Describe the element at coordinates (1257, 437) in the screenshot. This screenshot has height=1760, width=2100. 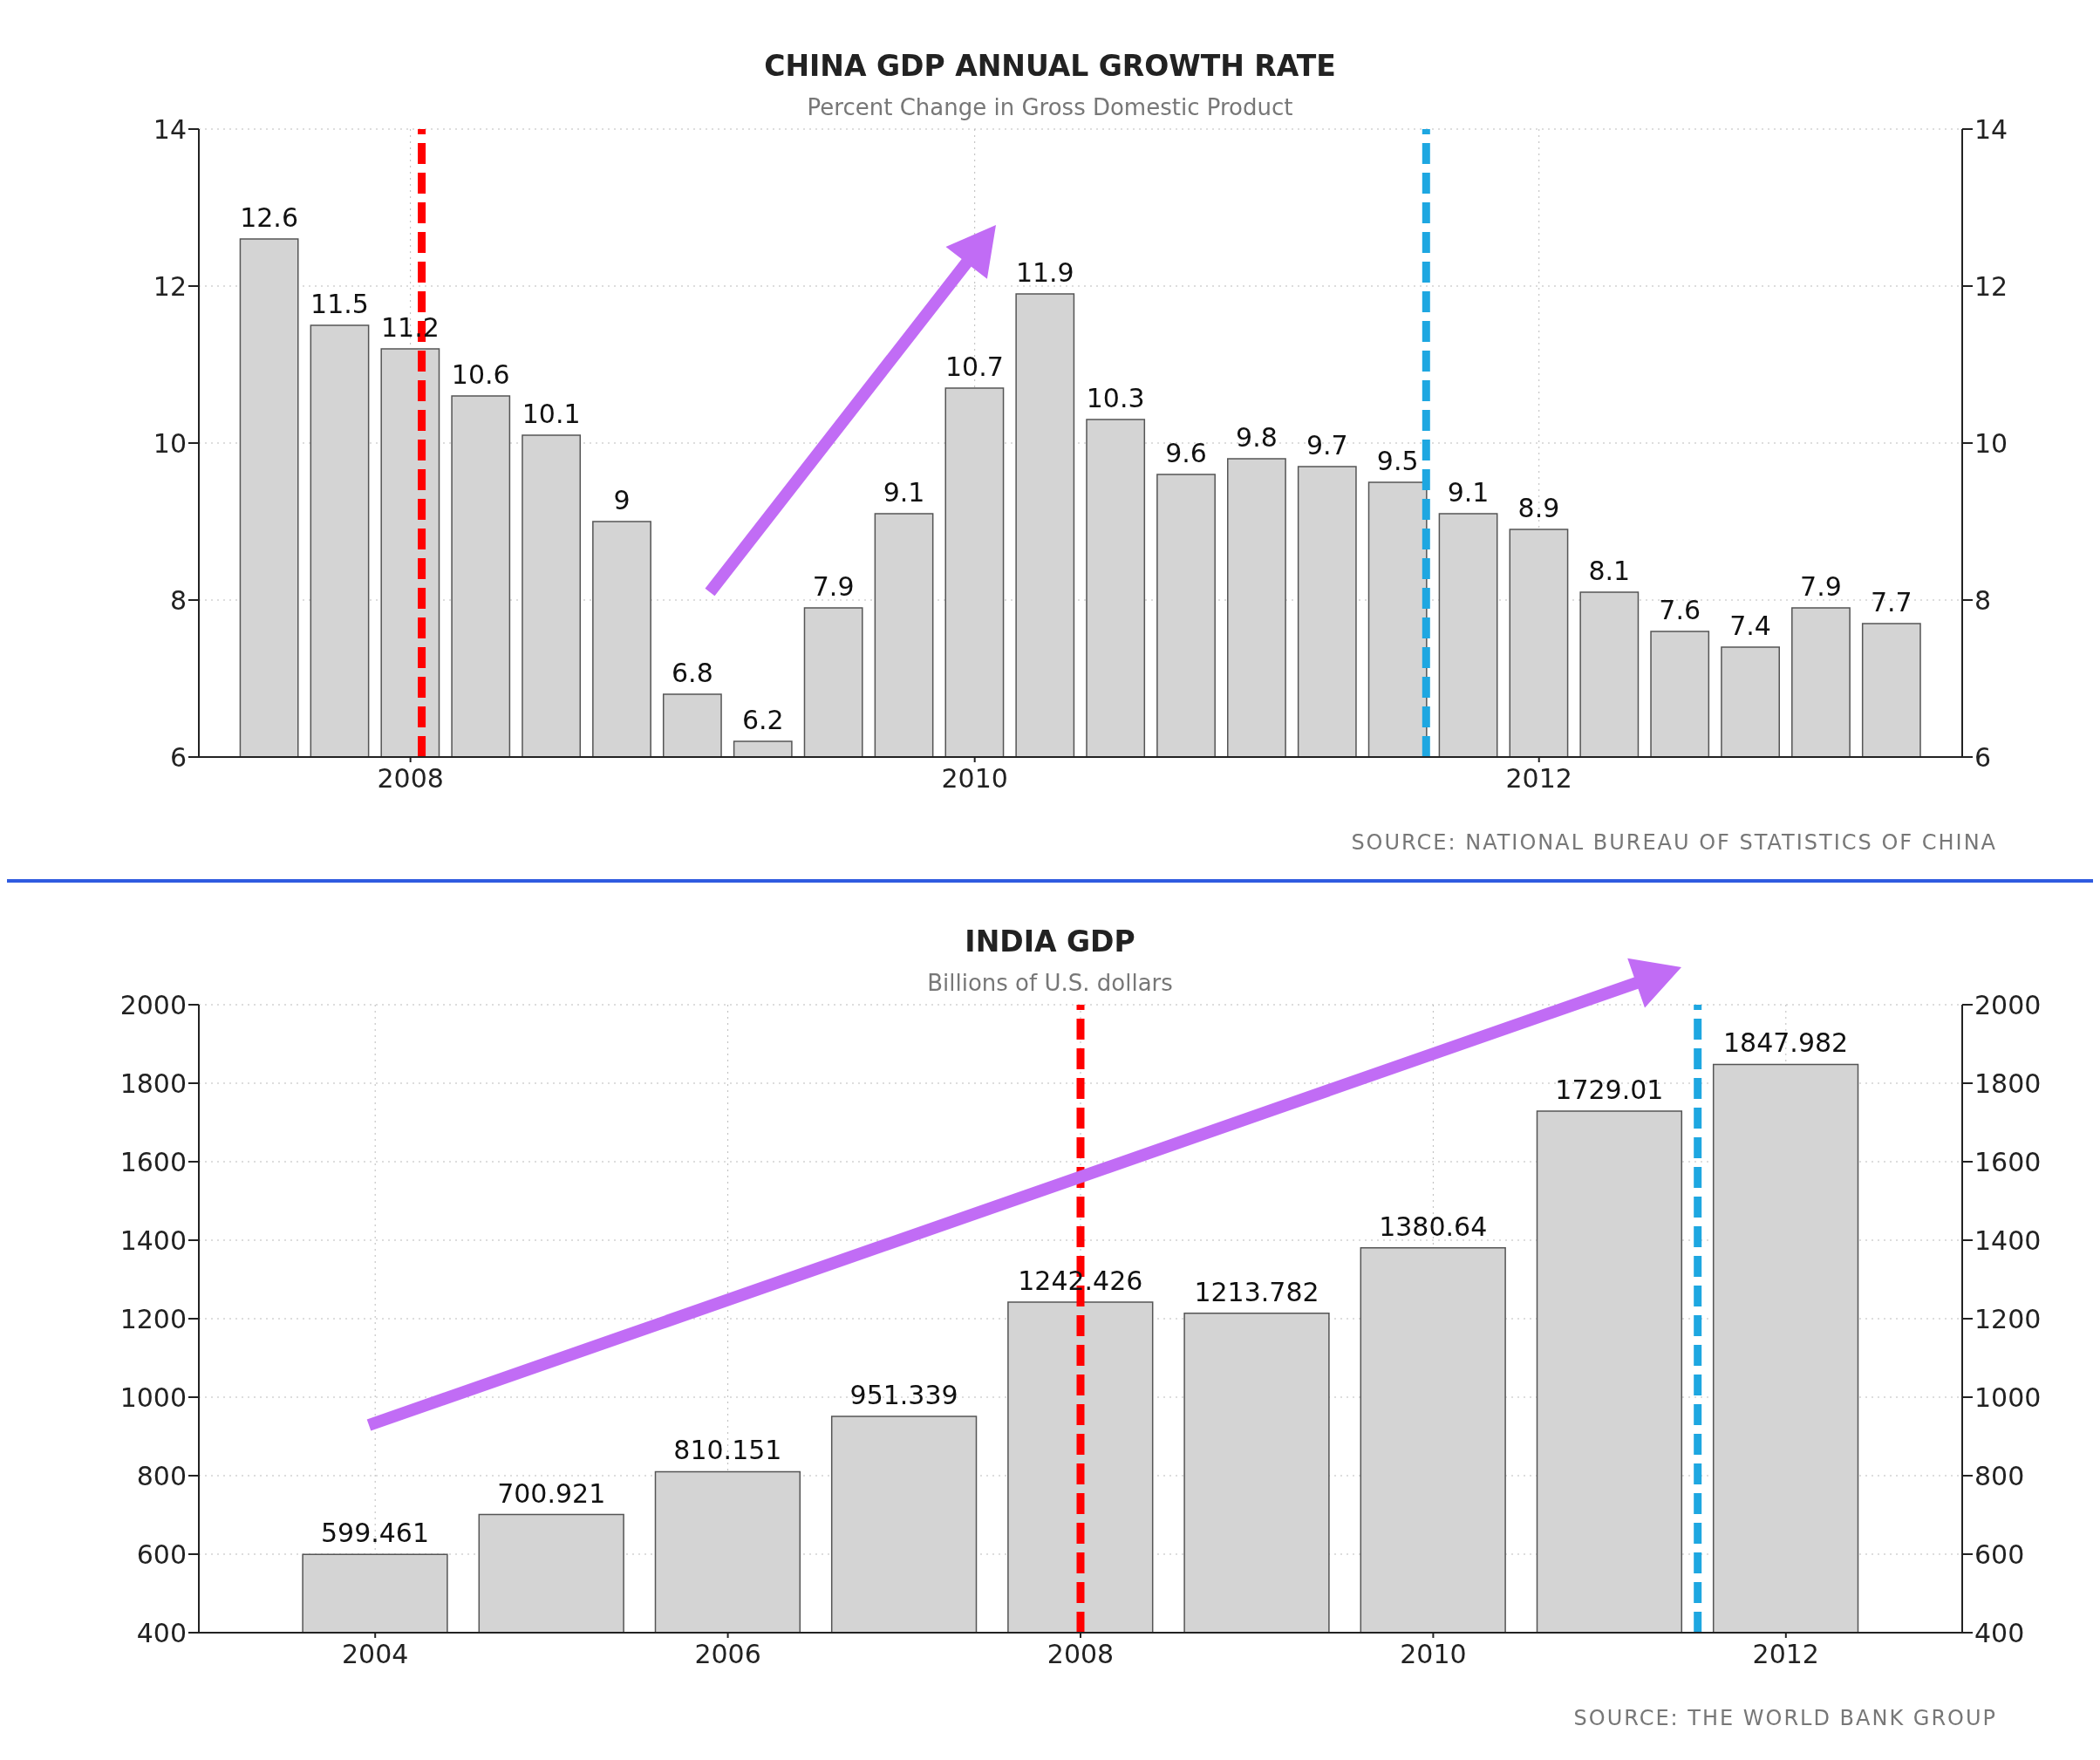
I see `data-label: 9.8` at that location.